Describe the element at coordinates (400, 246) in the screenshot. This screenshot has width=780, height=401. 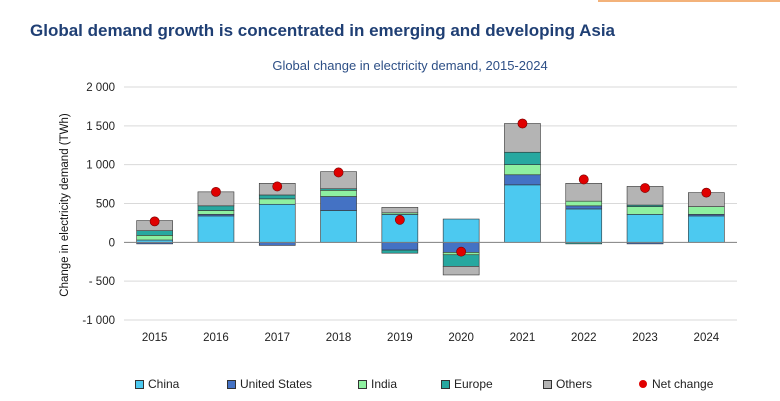
I see `bar-united-states-2019` at that location.